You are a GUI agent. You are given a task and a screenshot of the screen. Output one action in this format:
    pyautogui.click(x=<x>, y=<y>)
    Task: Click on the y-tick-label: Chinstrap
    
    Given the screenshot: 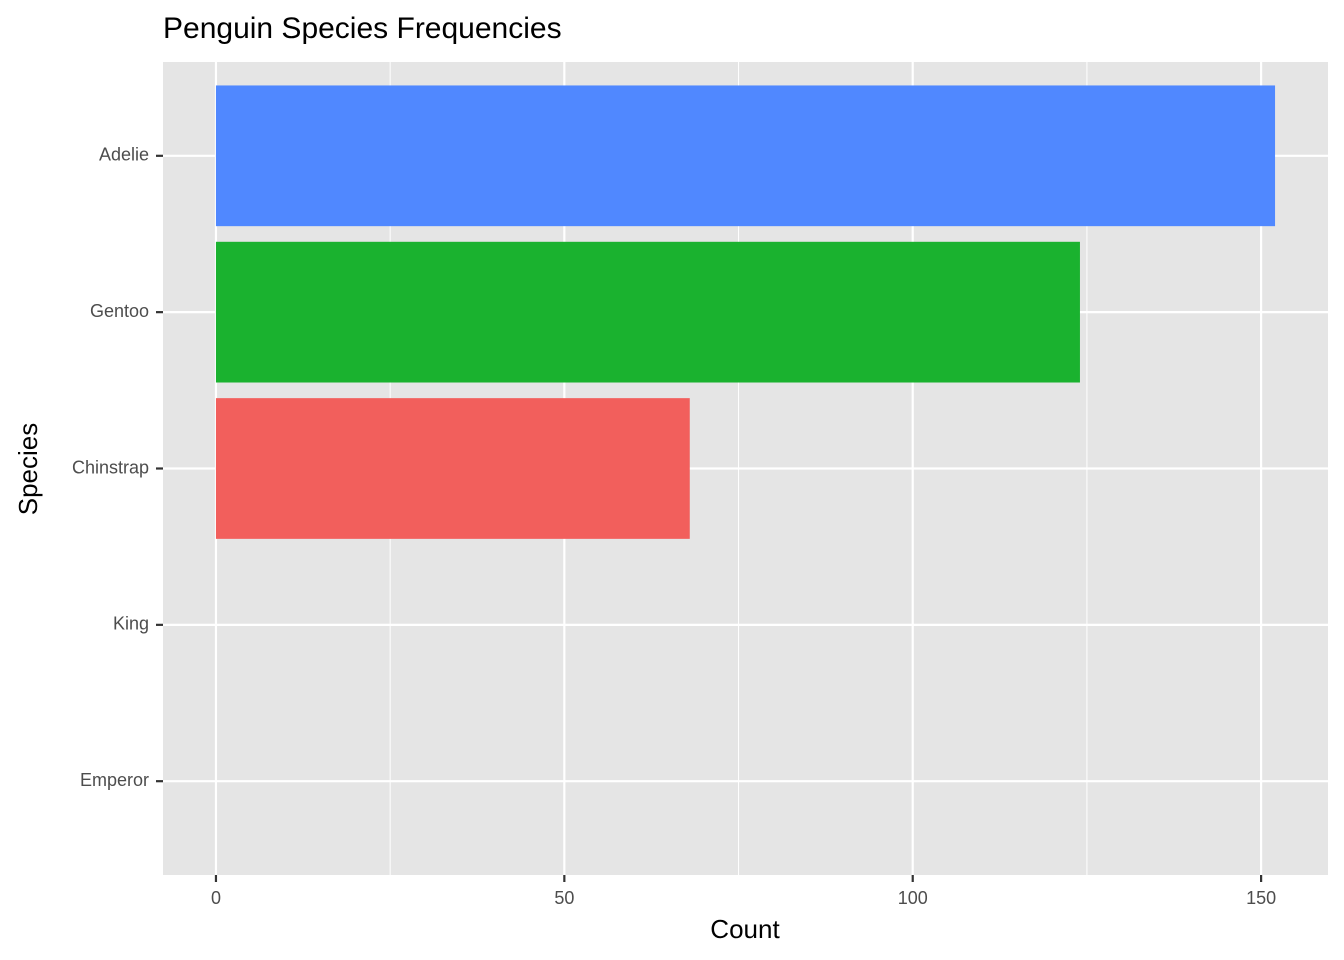 What is the action you would take?
    pyautogui.click(x=110, y=467)
    